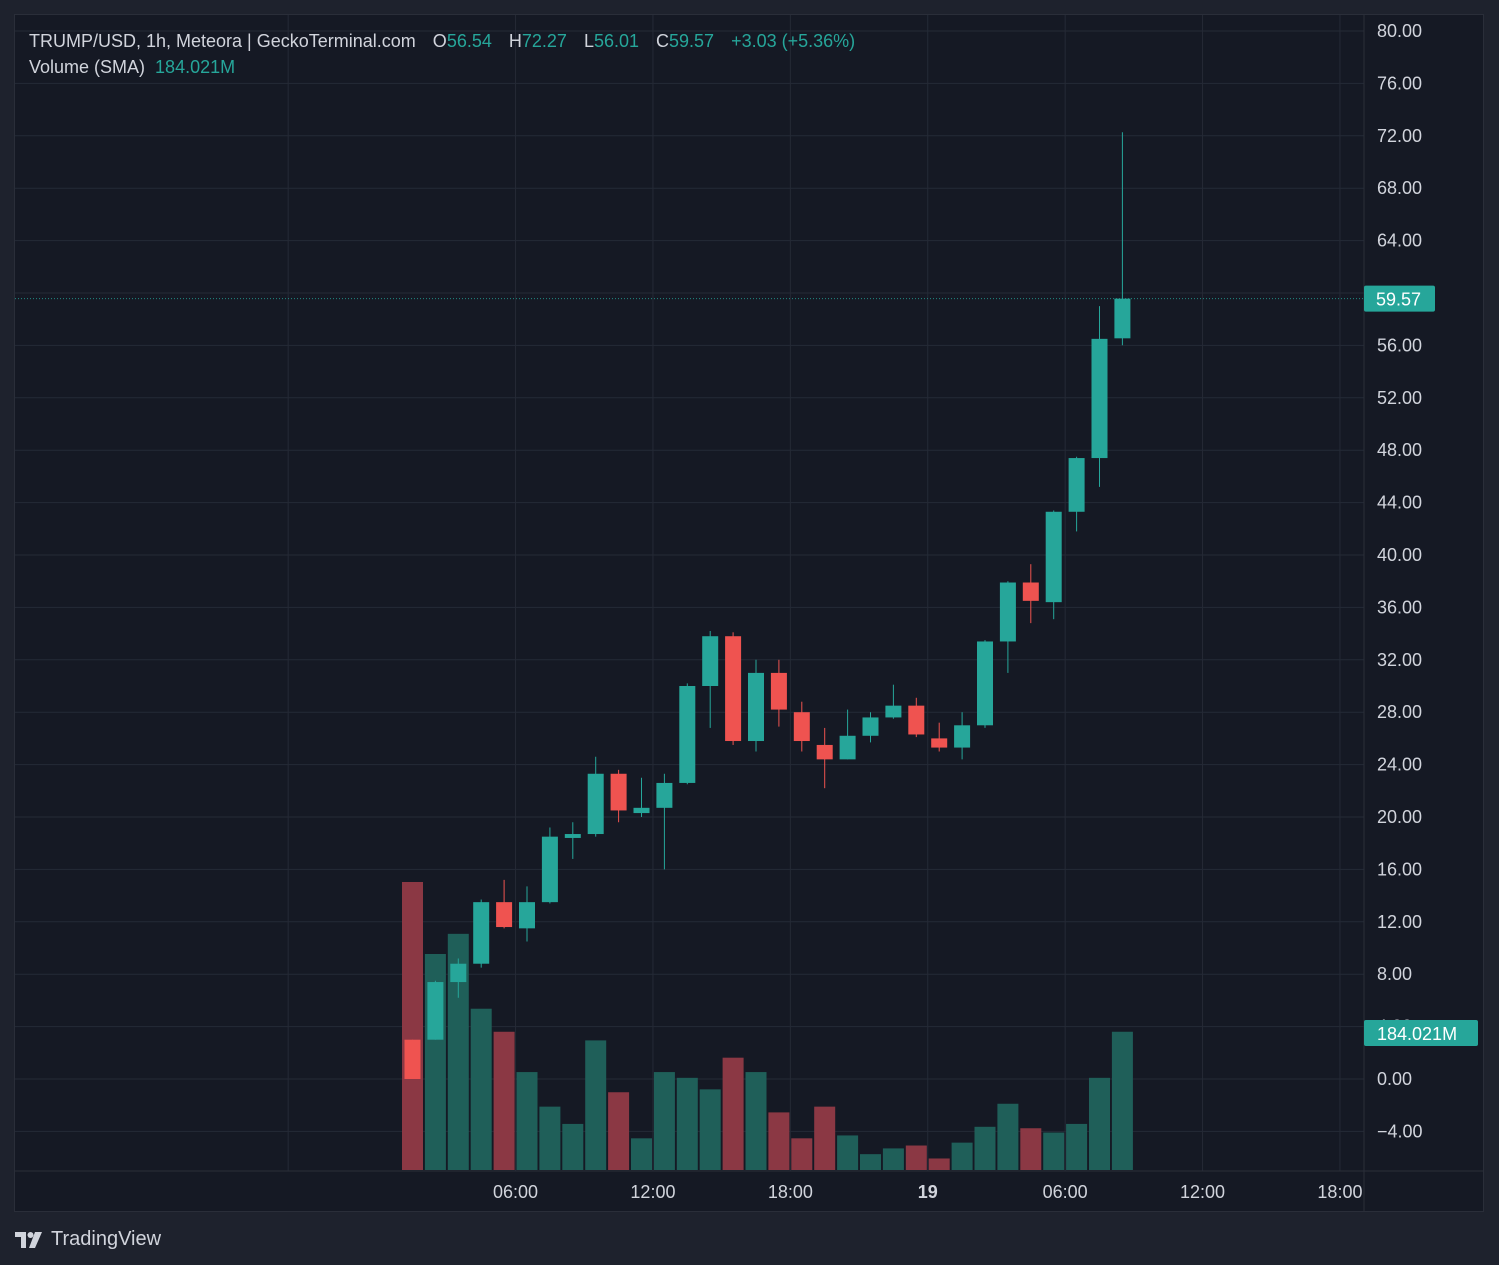  Describe the element at coordinates (28, 1239) in the screenshot. I see `tradingview-icon` at that location.